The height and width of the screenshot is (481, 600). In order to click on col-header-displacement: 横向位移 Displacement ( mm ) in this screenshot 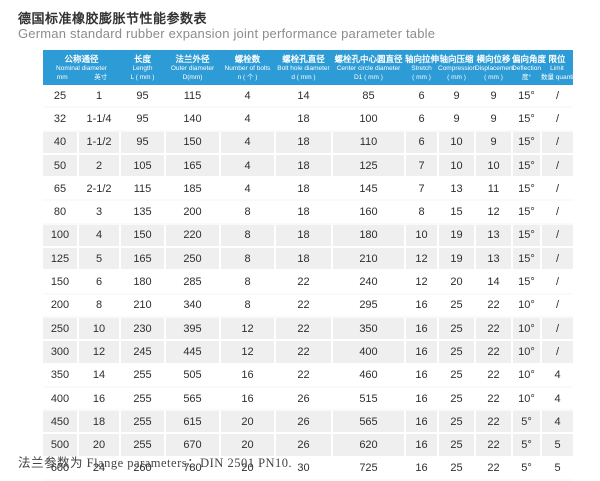, I will do `click(495, 67)`.